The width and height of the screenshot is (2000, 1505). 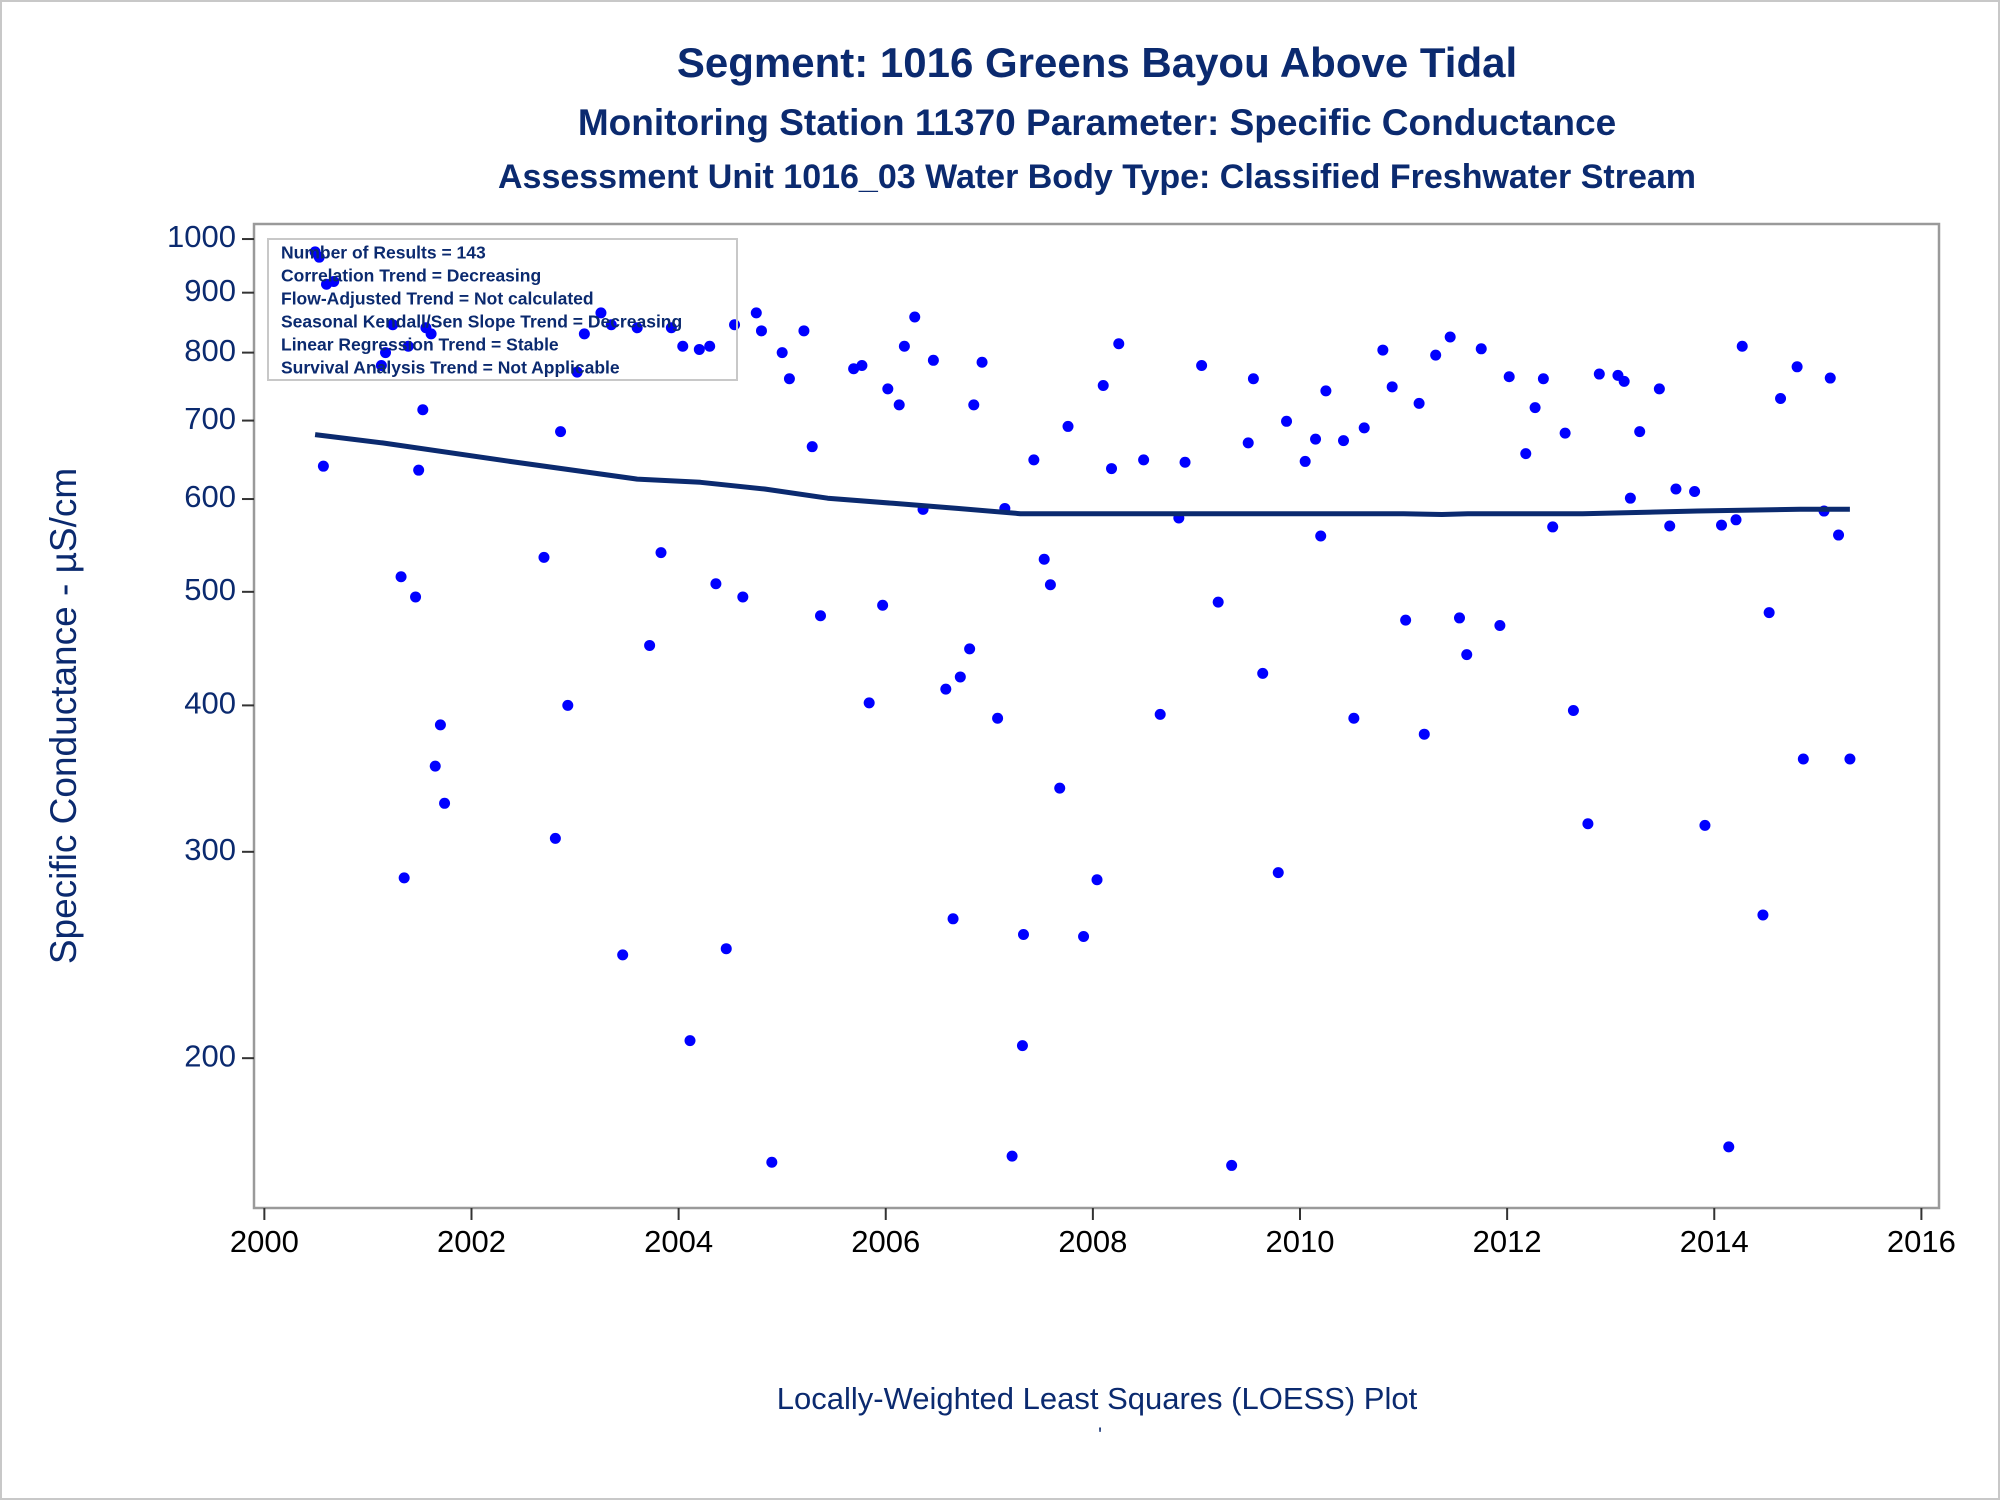 I want to click on y-tick-label: 900, so click(x=210, y=290).